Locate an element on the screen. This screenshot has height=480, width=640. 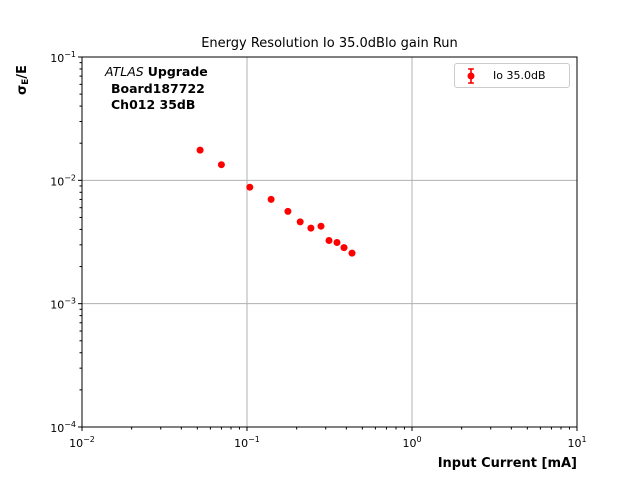
annotation-board: Board187722 is located at coordinates (158, 88).